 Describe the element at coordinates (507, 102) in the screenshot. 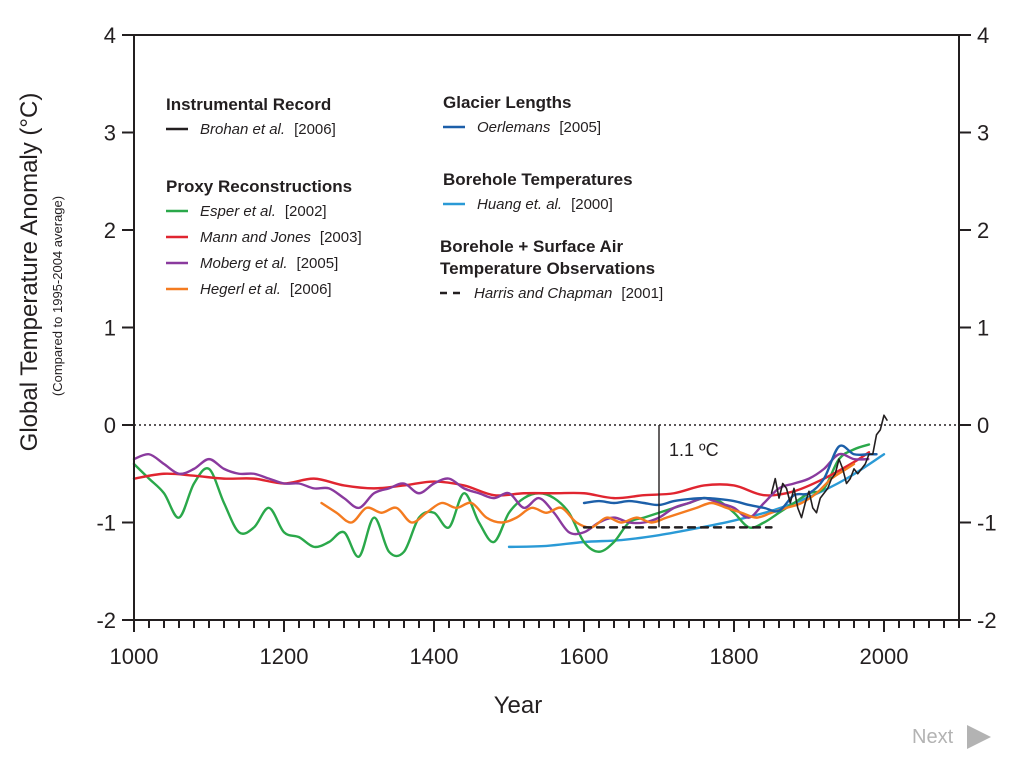

I see `legend-heading: Glacier Lengths` at that location.